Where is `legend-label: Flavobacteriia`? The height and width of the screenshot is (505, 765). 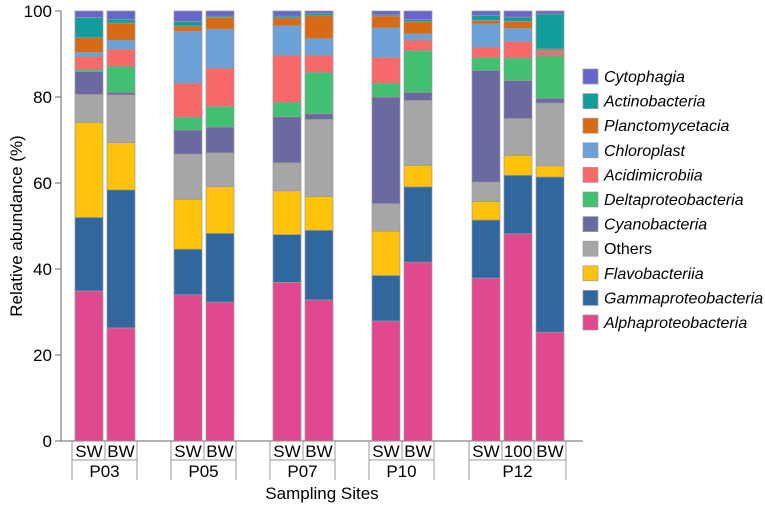
legend-label: Flavobacteriia is located at coordinates (654, 274).